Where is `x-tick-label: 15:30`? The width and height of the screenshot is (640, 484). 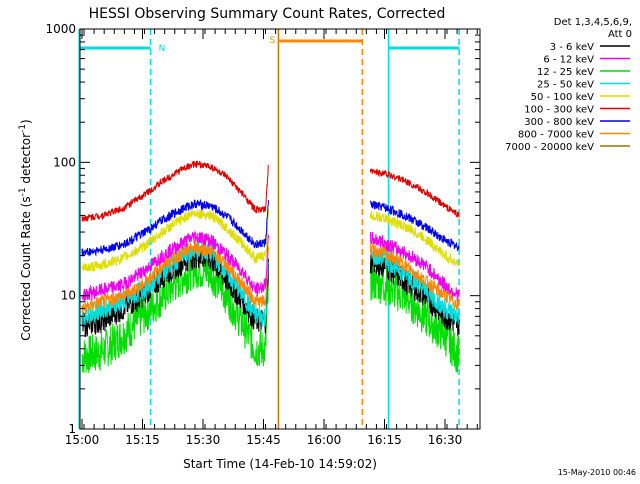 x-tick-label: 15:30 is located at coordinates (203, 440).